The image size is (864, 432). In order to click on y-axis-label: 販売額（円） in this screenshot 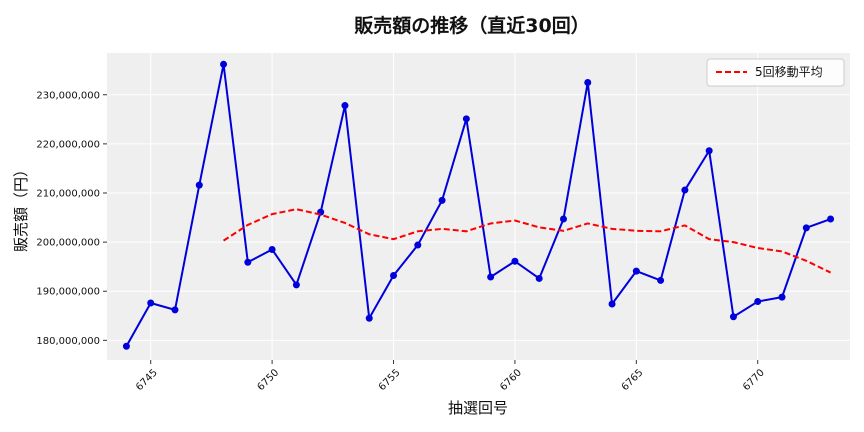, I will do `click(21, 207)`.